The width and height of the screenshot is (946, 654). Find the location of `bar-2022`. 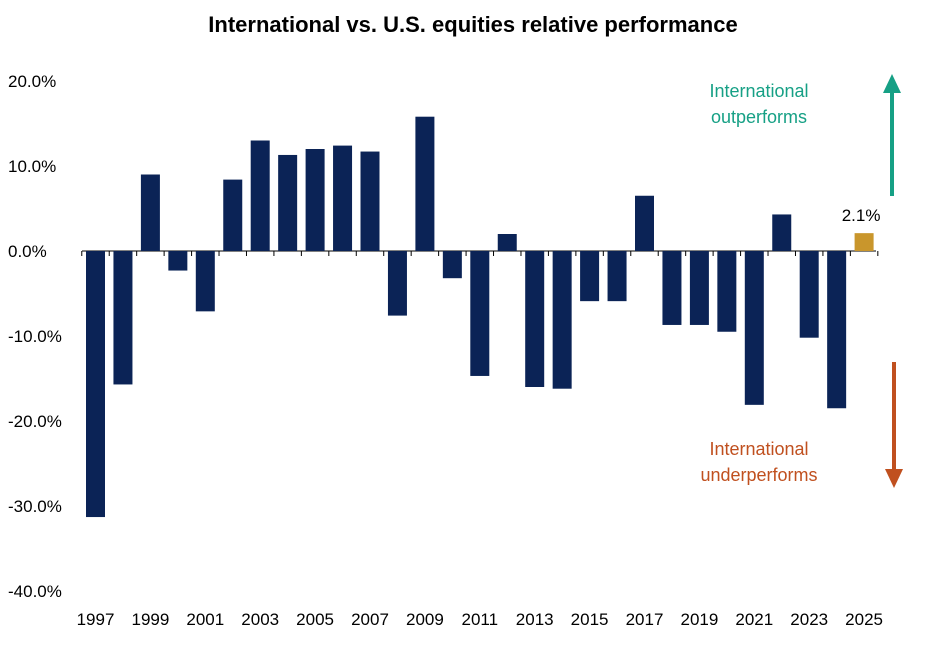

bar-2022 is located at coordinates (782, 232).